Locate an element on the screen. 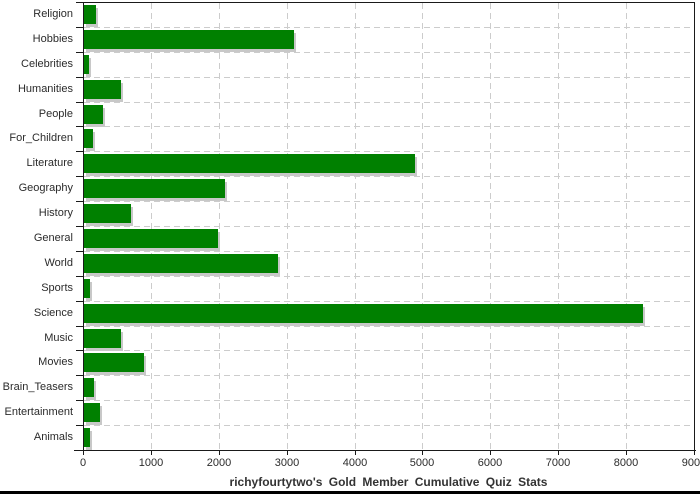  category-label: Geography is located at coordinates (45, 188).